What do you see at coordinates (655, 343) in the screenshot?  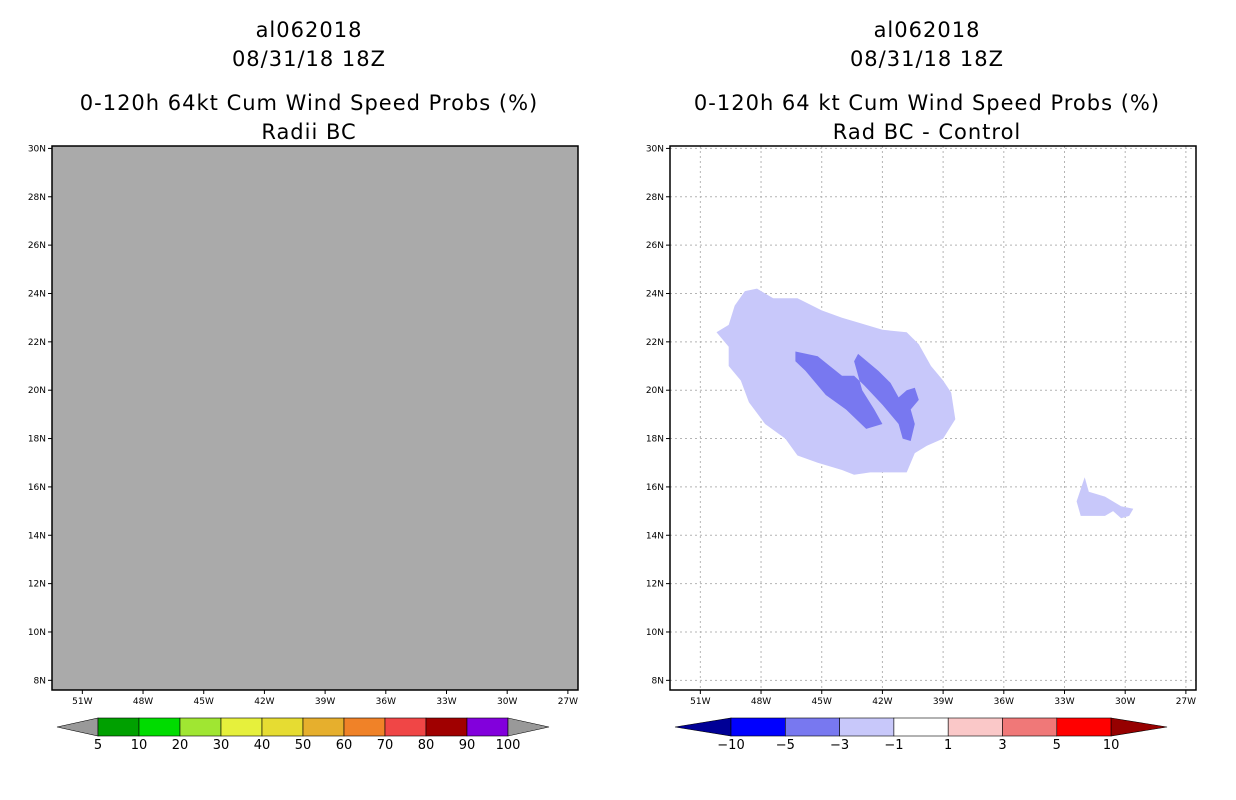 I see `right-ytick-label: 22N` at bounding box center [655, 343].